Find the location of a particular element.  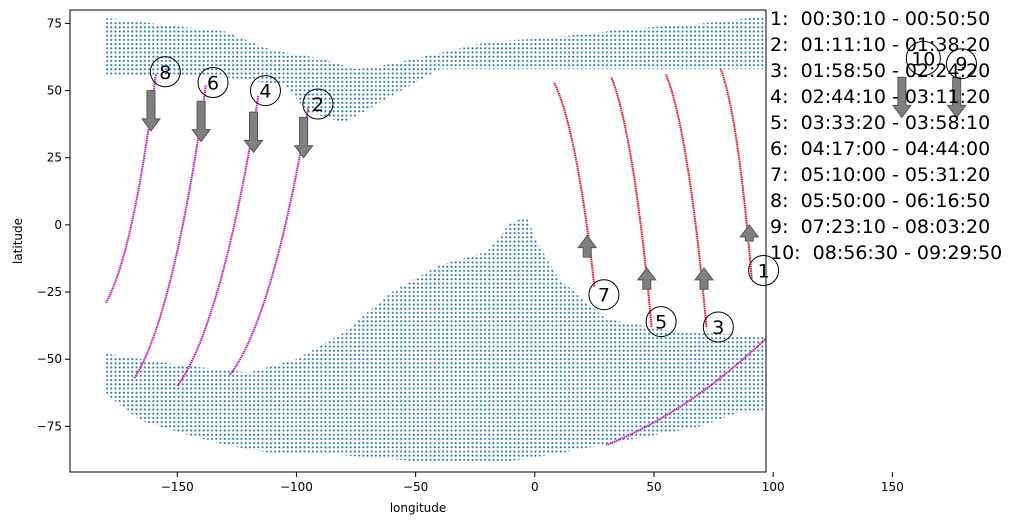

orbit-label-8: 8 is located at coordinates (165, 73).